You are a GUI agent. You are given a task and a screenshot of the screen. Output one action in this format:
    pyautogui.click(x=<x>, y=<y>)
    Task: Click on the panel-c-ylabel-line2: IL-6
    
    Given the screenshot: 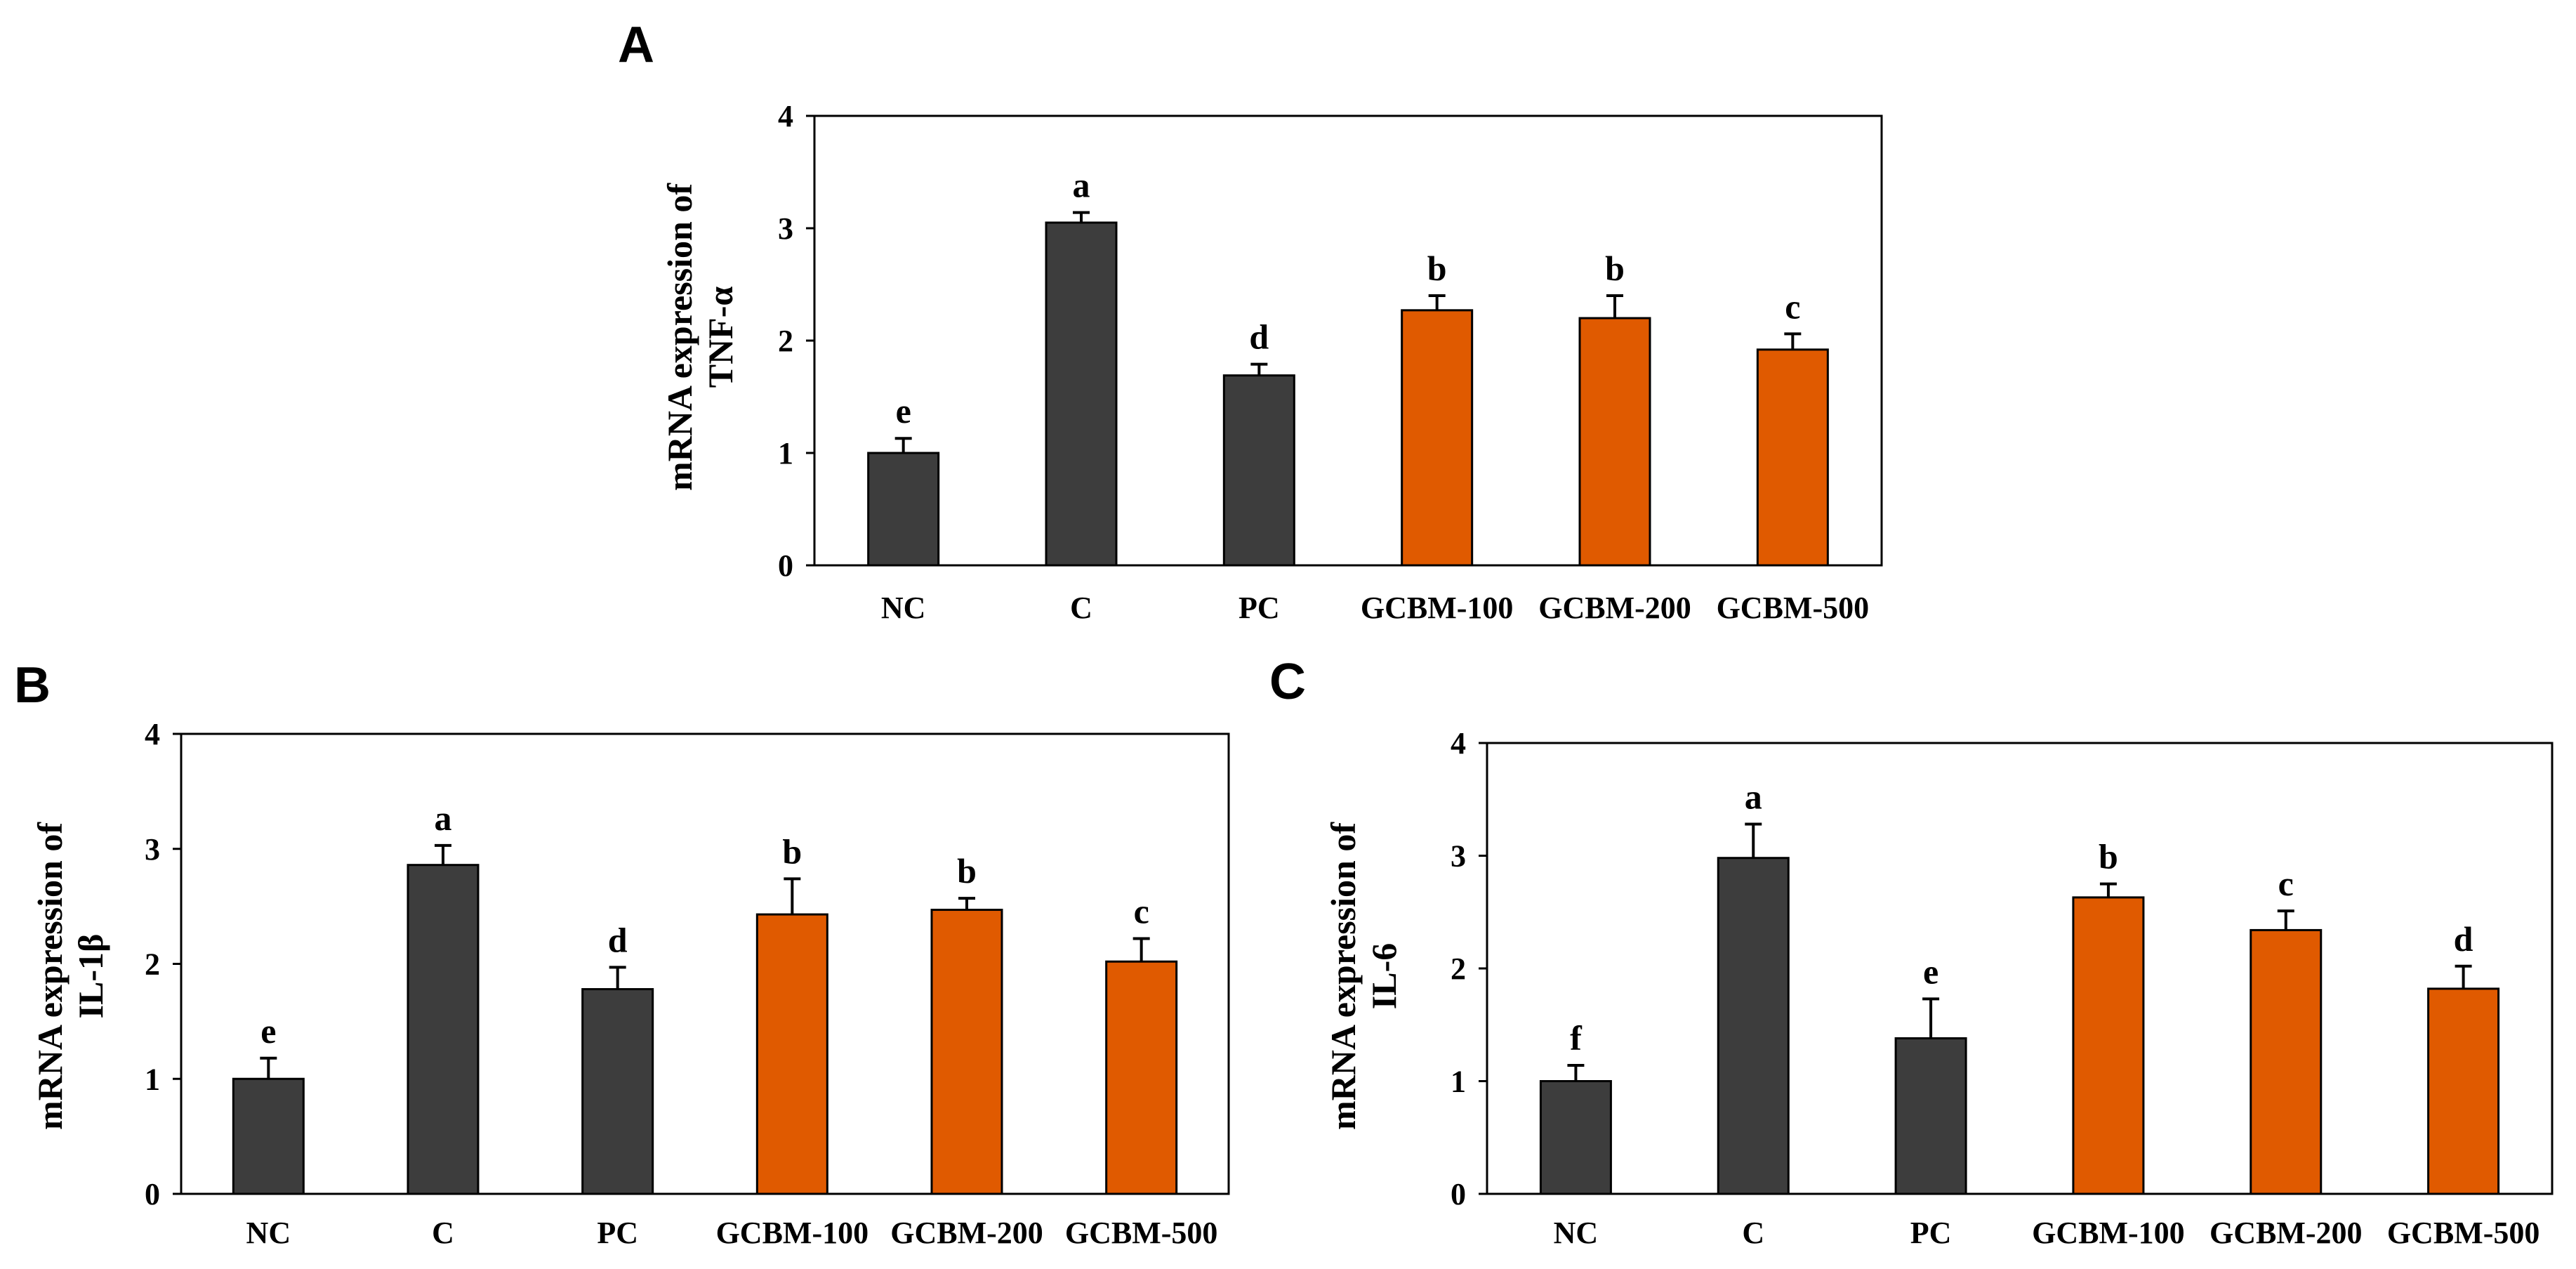 What is the action you would take?
    pyautogui.click(x=1383, y=976)
    